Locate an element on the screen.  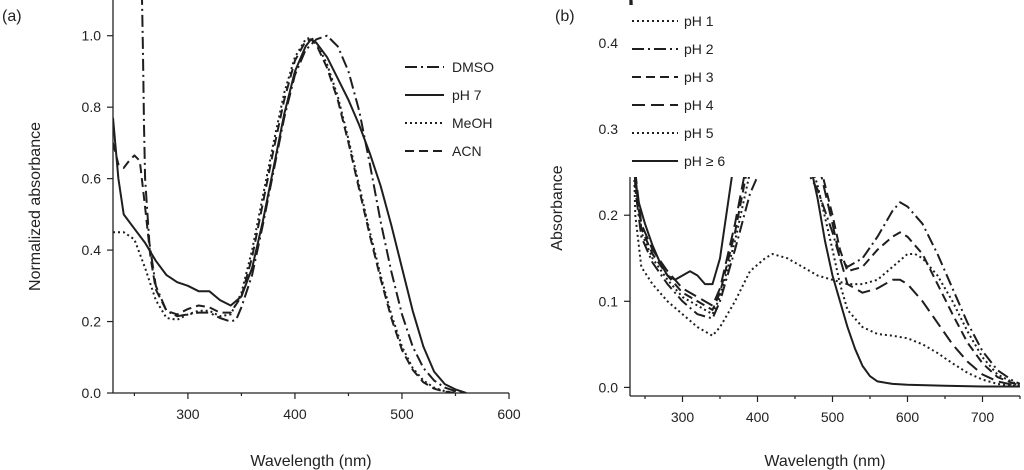
legend-label: pH 3 is located at coordinates (699, 77).